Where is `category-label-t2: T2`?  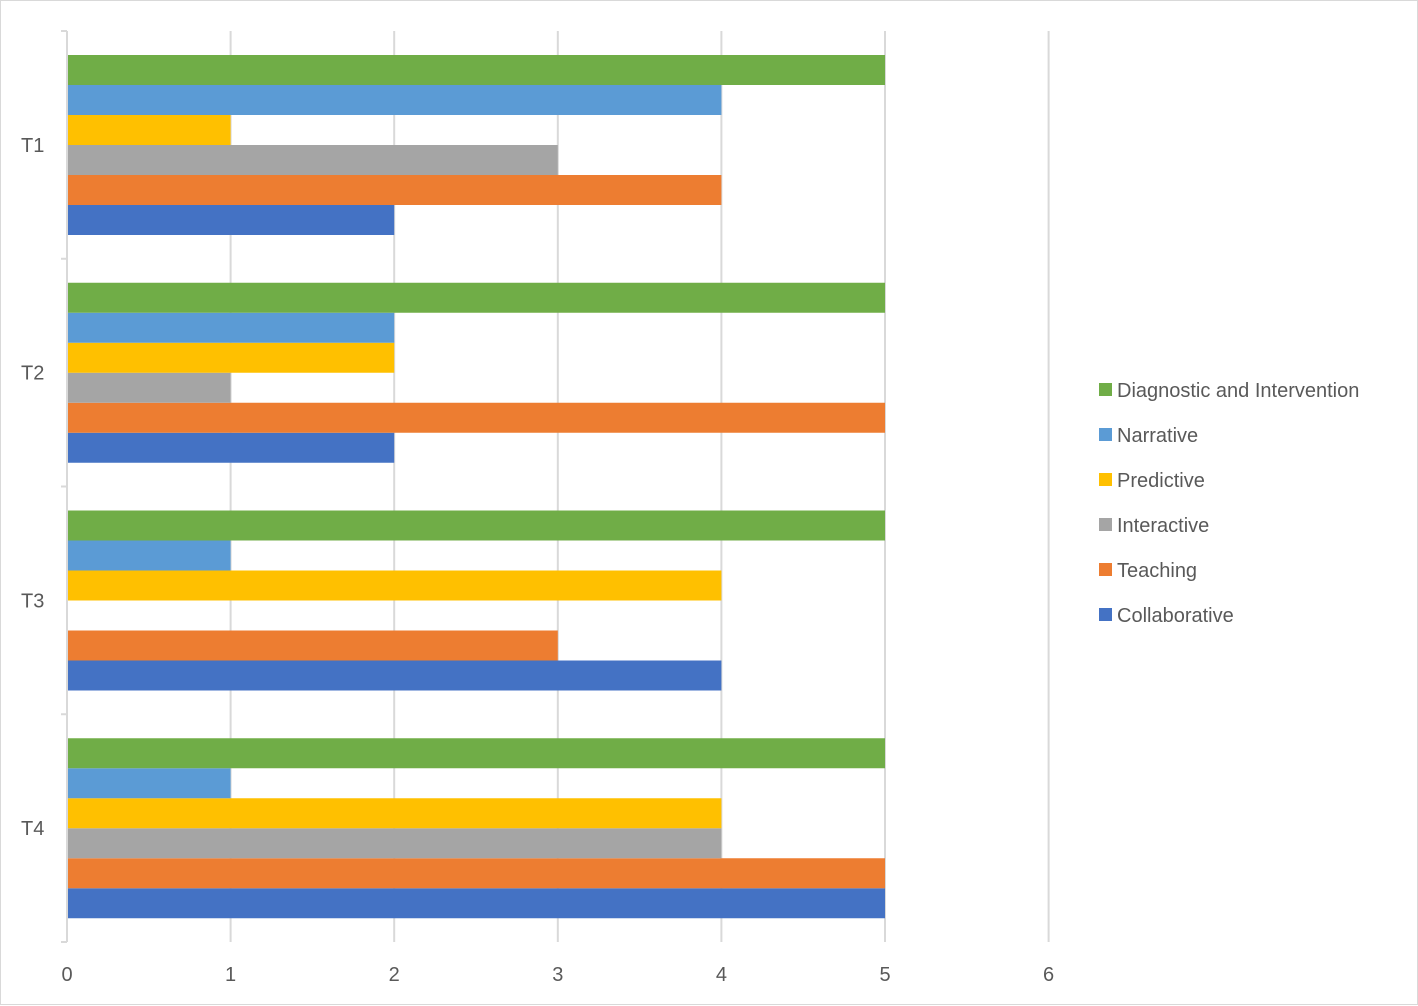 category-label-t2: T2 is located at coordinates (32, 374).